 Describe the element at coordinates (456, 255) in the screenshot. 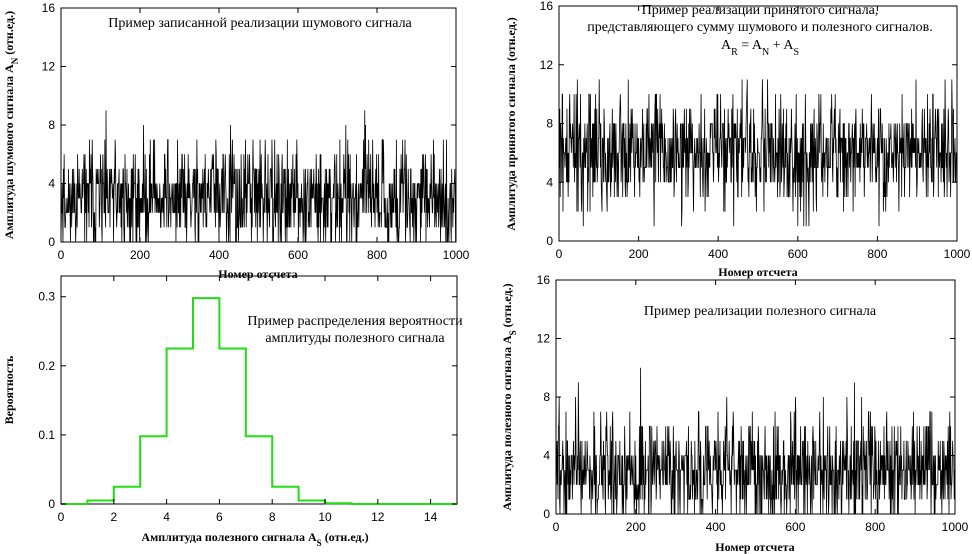

I see `noise-x-tick-label: 1000` at that location.